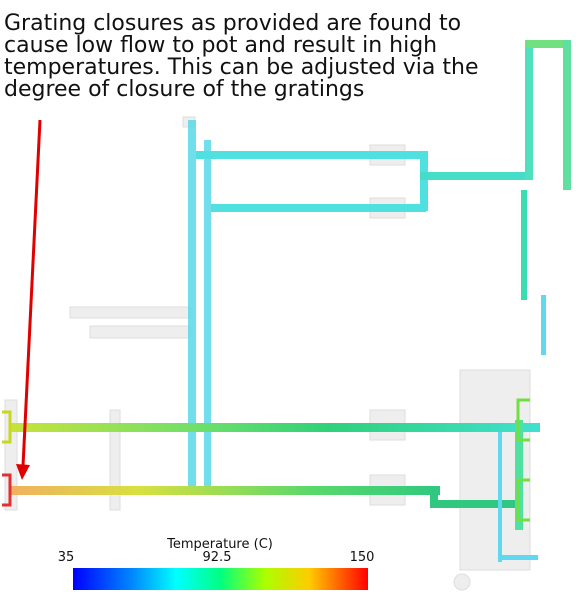 The image size is (579, 592). I want to click on legend-tick: 92.5, so click(217, 557).